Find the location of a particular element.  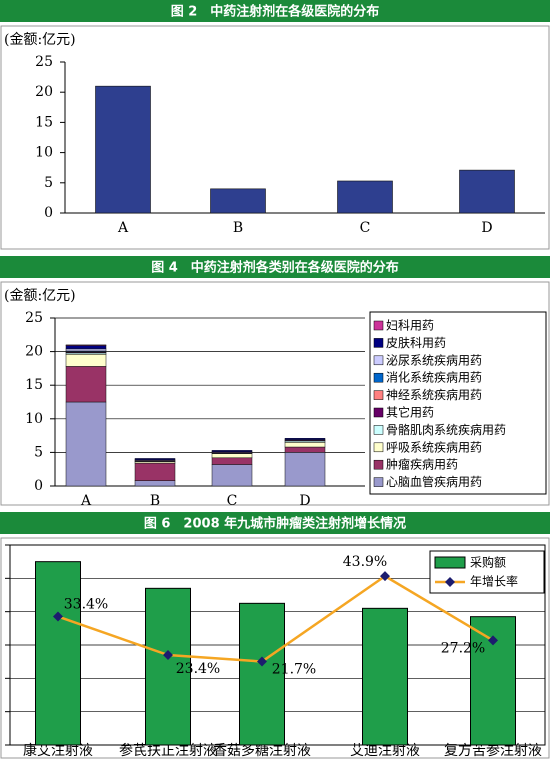

x-tick-label: 艾迪注射液 is located at coordinates (385, 751).